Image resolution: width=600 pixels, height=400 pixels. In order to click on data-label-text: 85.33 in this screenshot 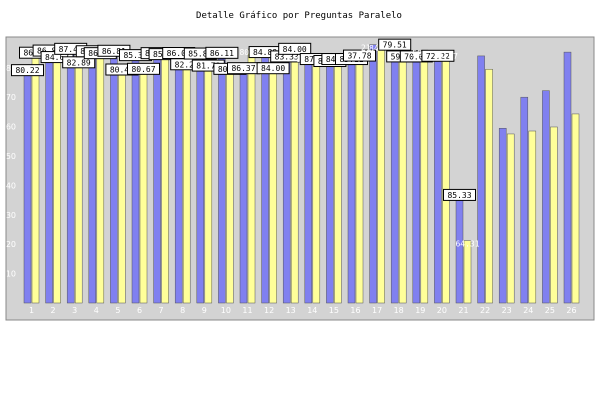, I will do `click(135, 55)`.